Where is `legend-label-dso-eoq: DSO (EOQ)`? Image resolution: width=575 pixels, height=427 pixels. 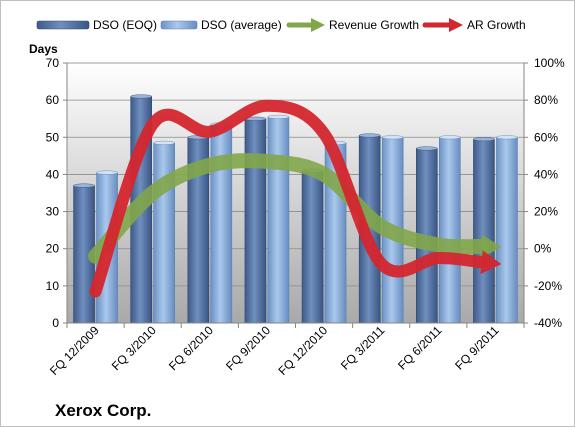
legend-label-dso-eoq: DSO (EOQ) is located at coordinates (125, 25).